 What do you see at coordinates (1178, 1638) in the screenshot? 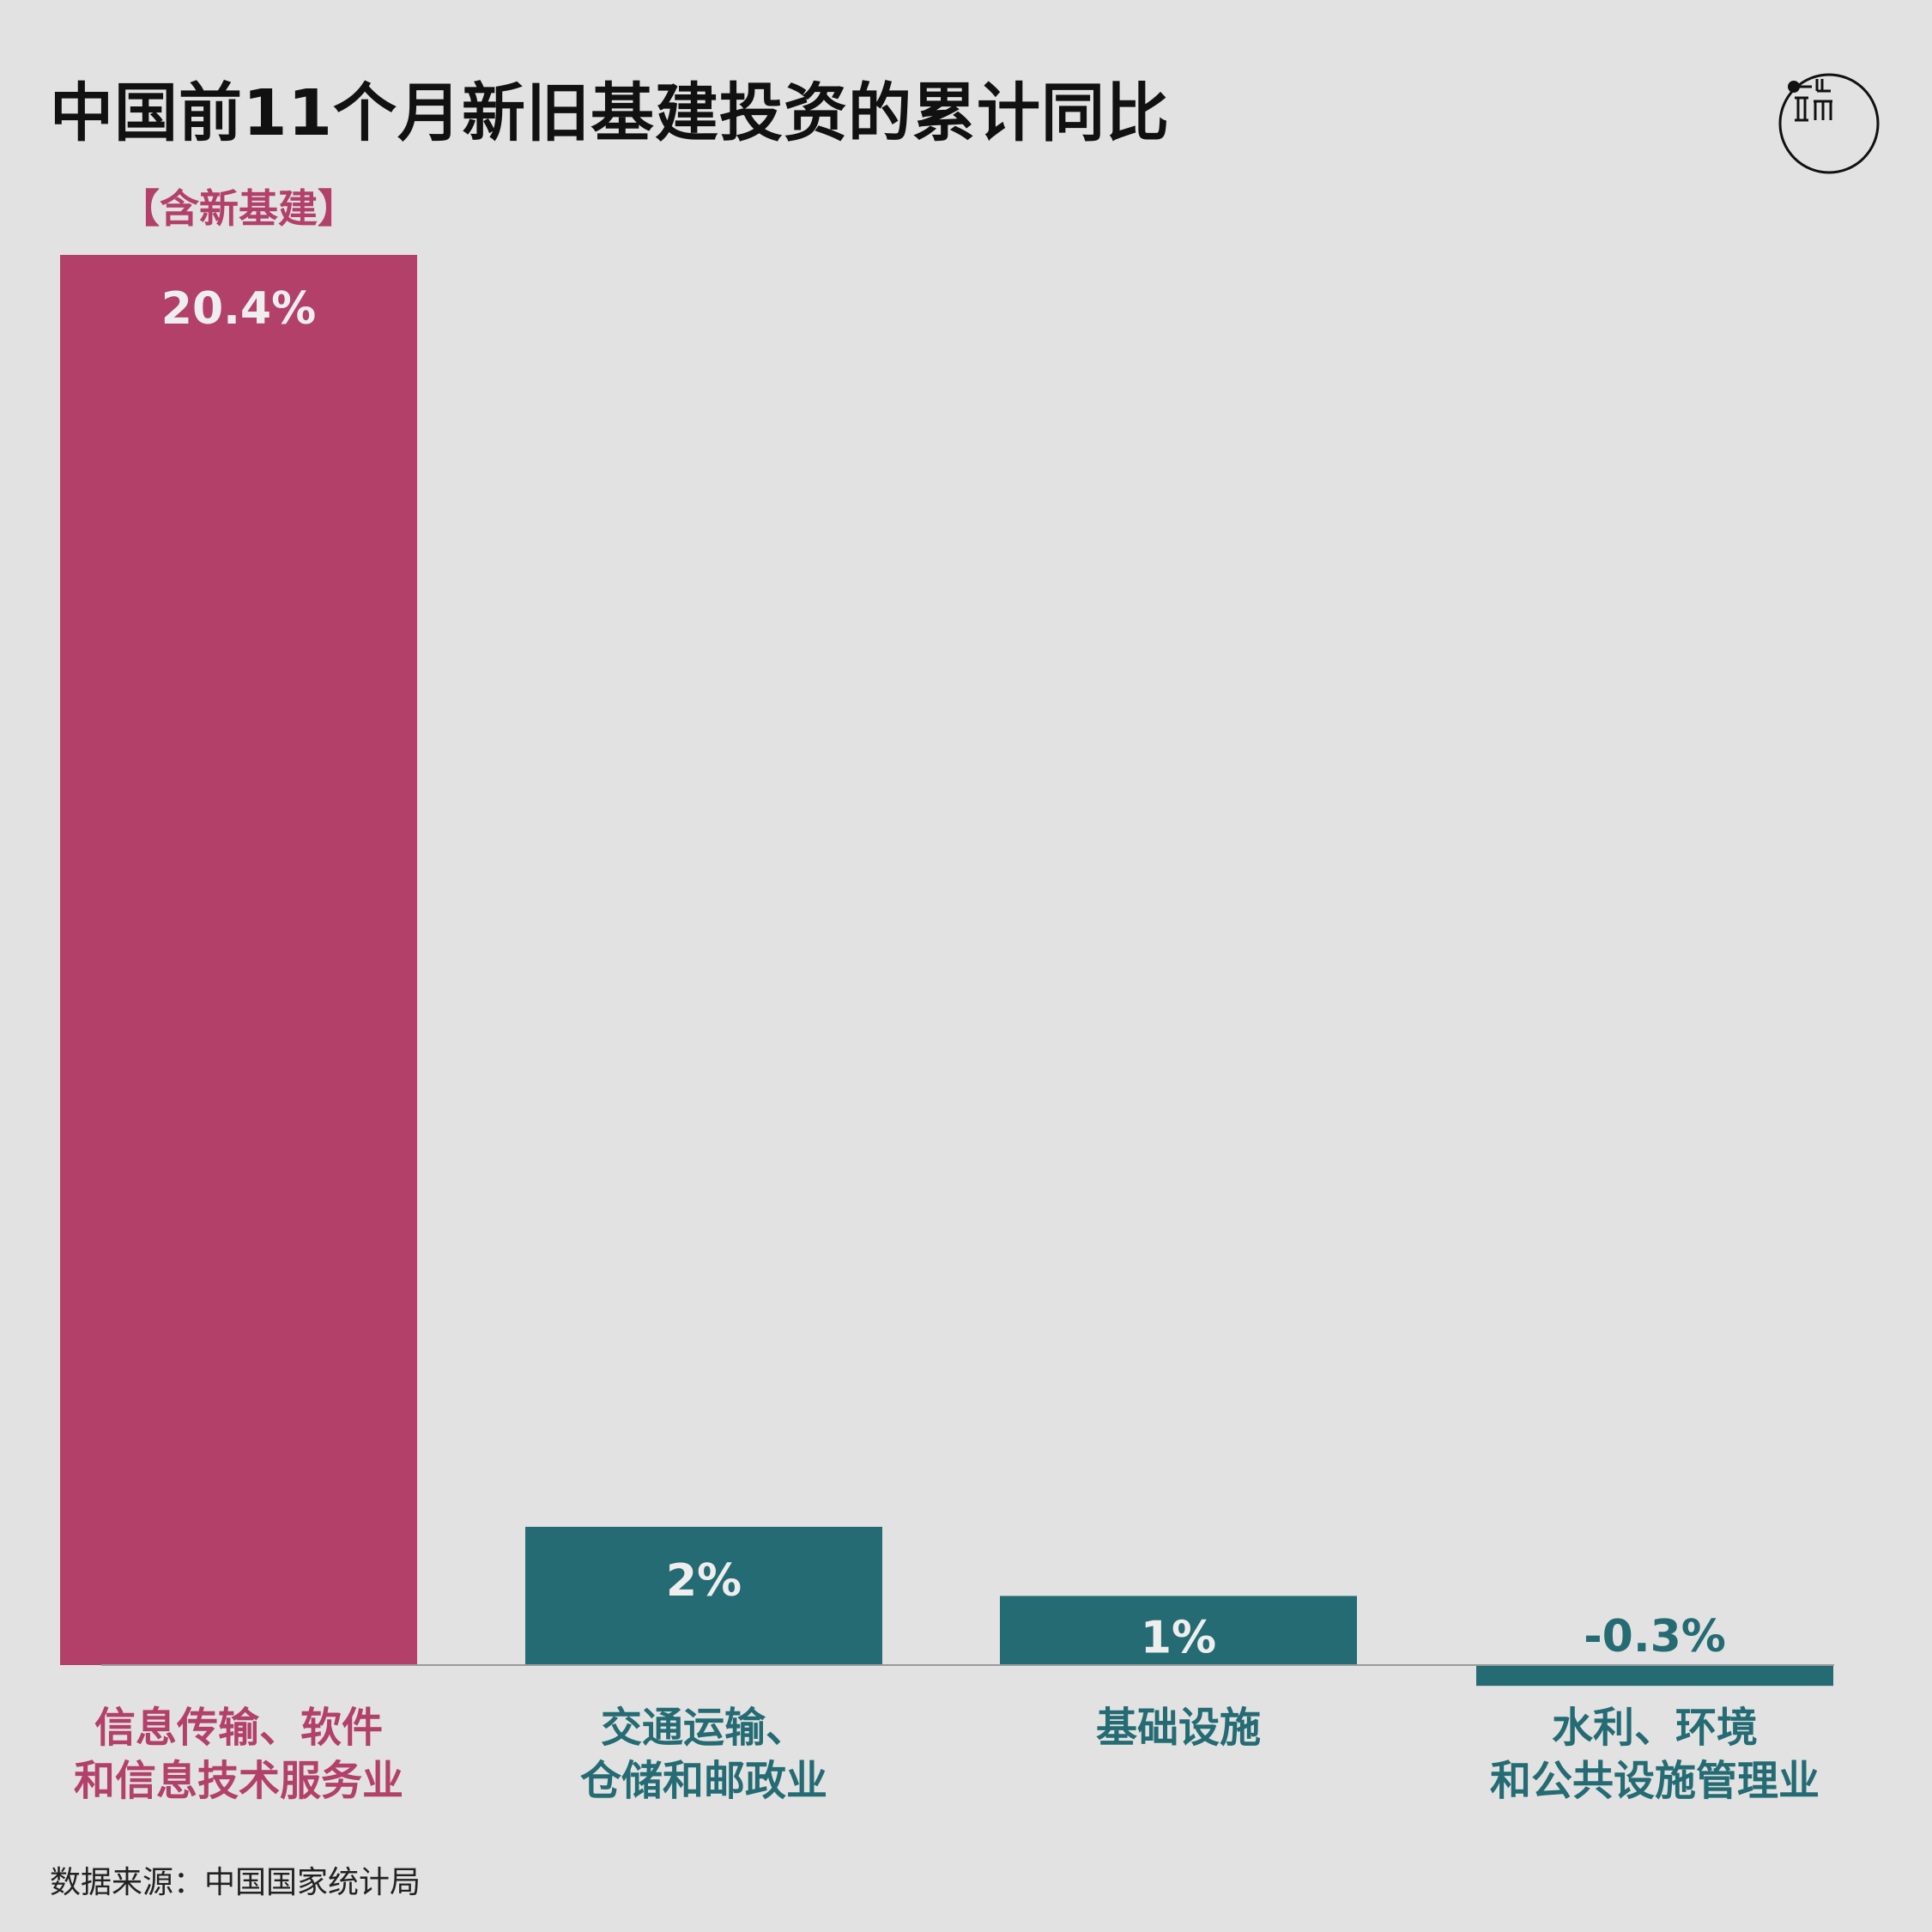
I see `value-label-2: 1%` at bounding box center [1178, 1638].